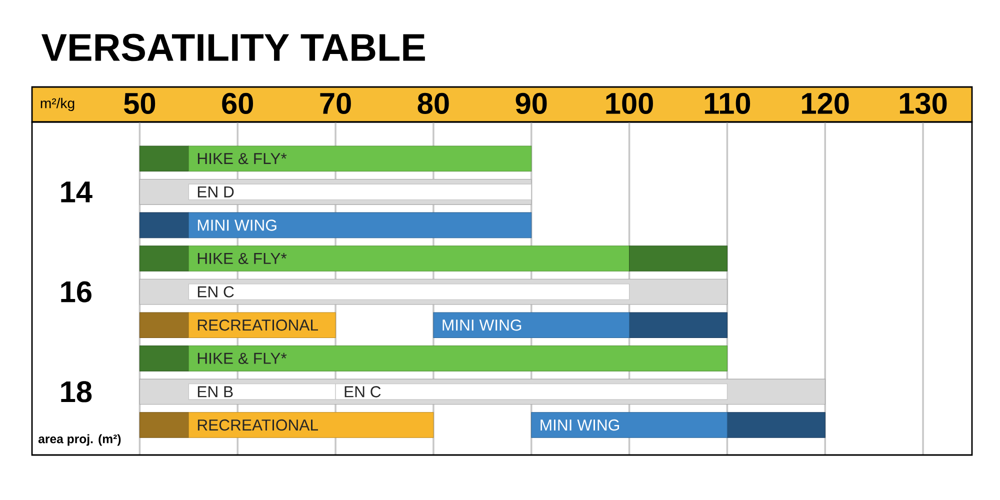 This screenshot has height=500, width=1000. What do you see at coordinates (79, 440) in the screenshot?
I see `y-axis-title: area proj. (m²)` at bounding box center [79, 440].